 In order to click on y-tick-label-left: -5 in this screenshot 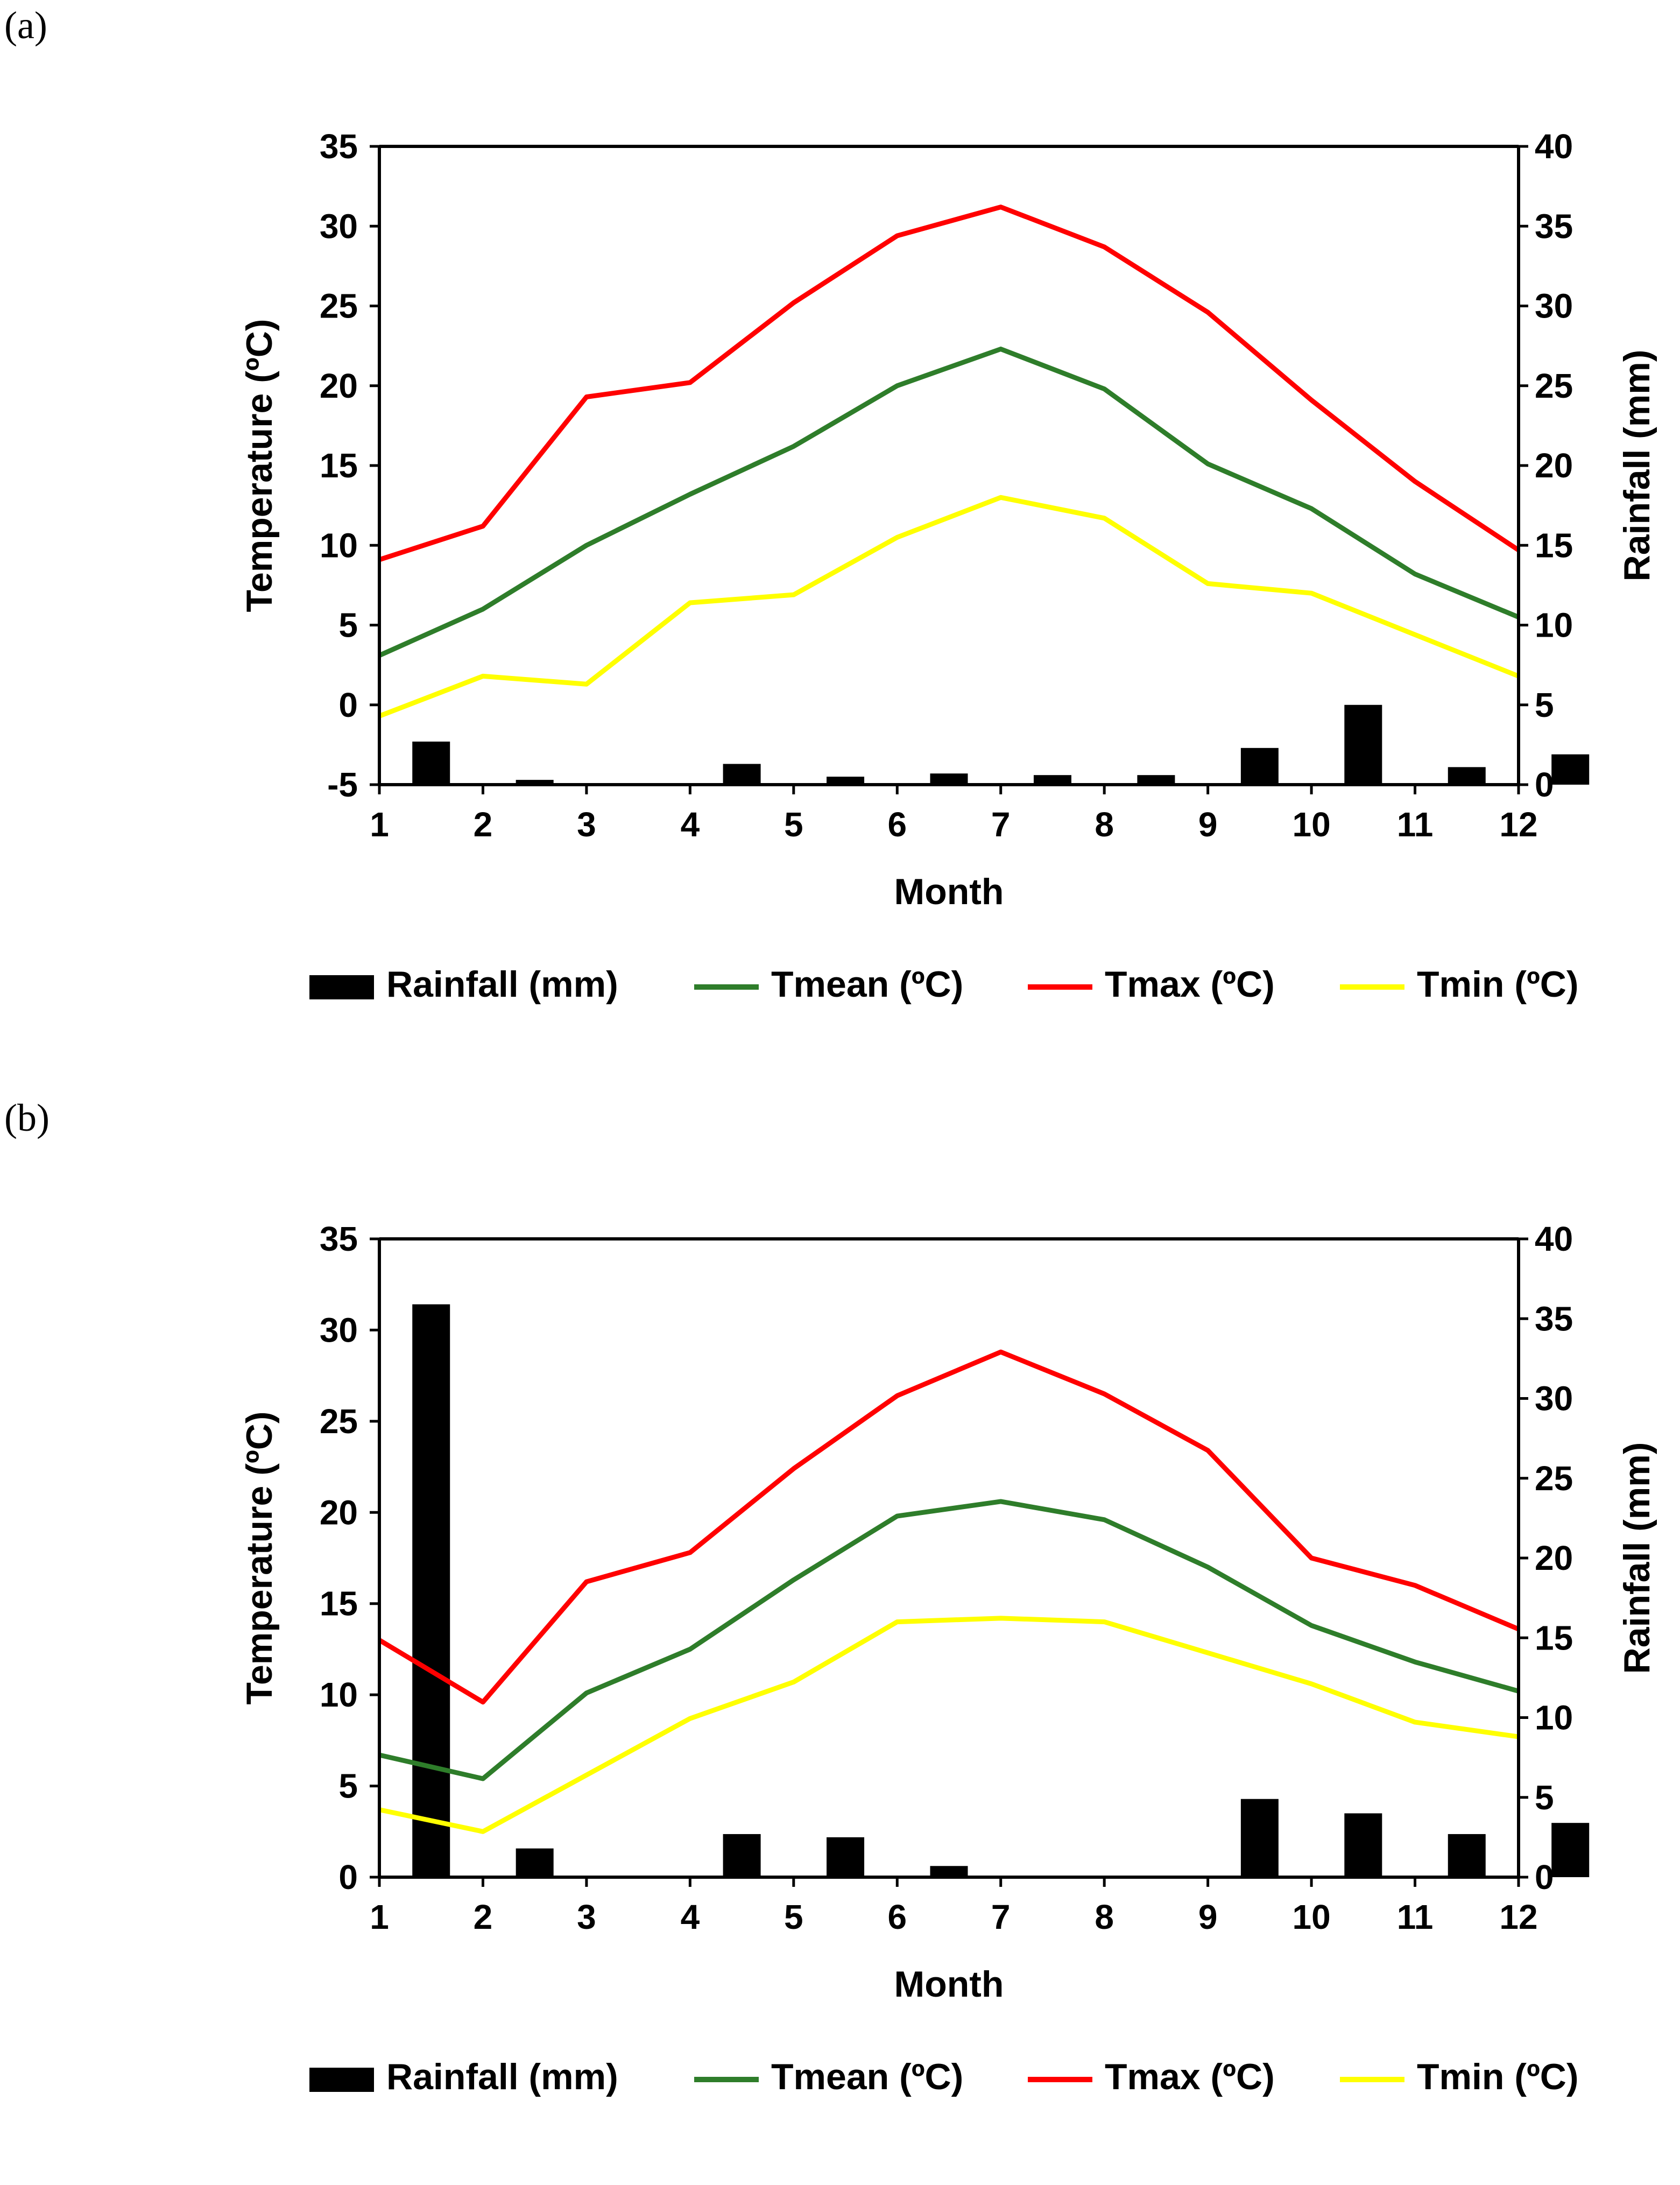, I will do `click(343, 784)`.